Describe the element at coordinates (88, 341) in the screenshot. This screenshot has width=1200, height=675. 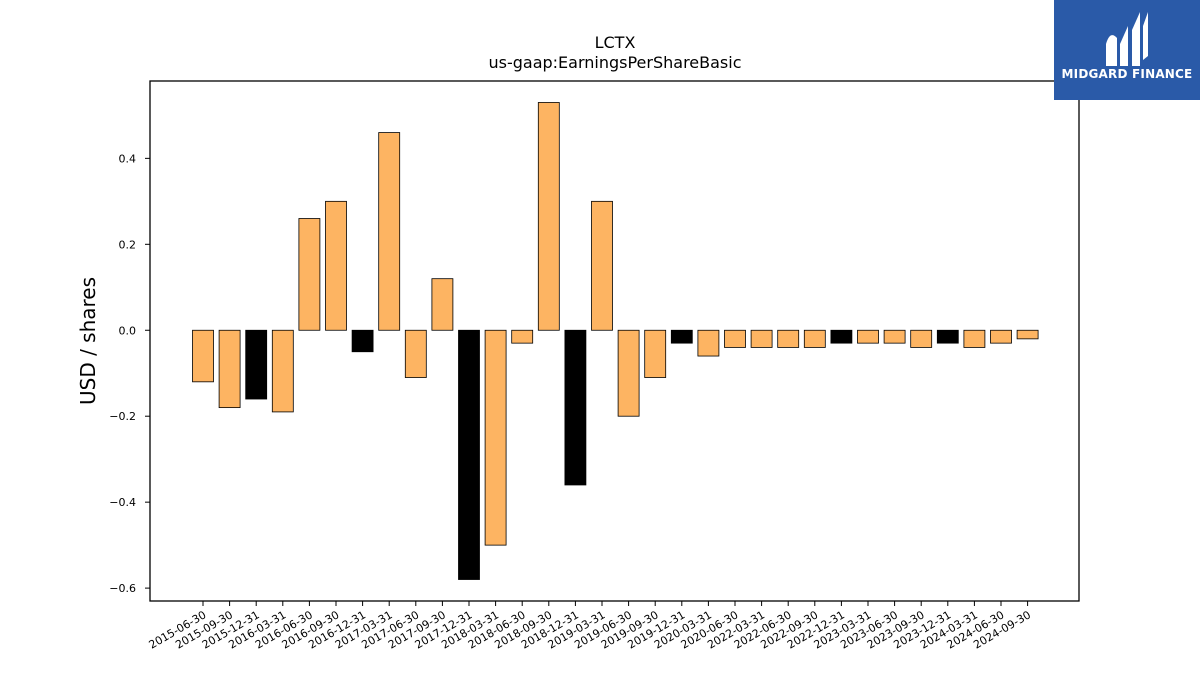
I see `y-axis-label: USD / shares` at that location.